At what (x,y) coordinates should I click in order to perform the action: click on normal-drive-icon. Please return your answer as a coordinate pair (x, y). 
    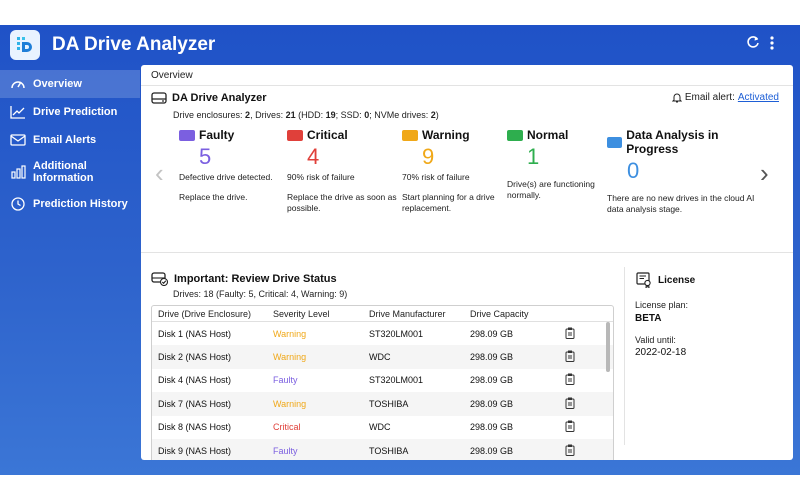
    Looking at the image, I should click on (515, 135).